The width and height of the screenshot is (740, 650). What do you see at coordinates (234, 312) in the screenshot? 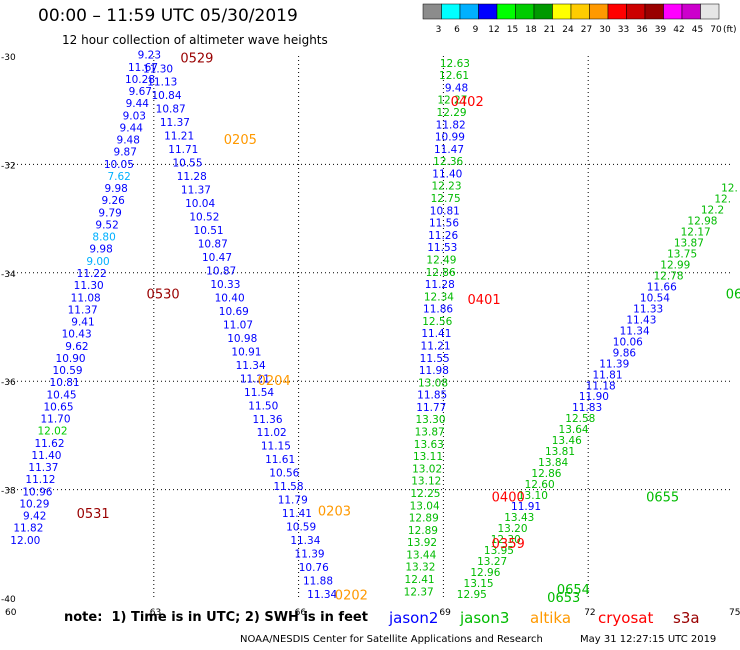
I see `swh-value-east: 10.69` at bounding box center [234, 312].